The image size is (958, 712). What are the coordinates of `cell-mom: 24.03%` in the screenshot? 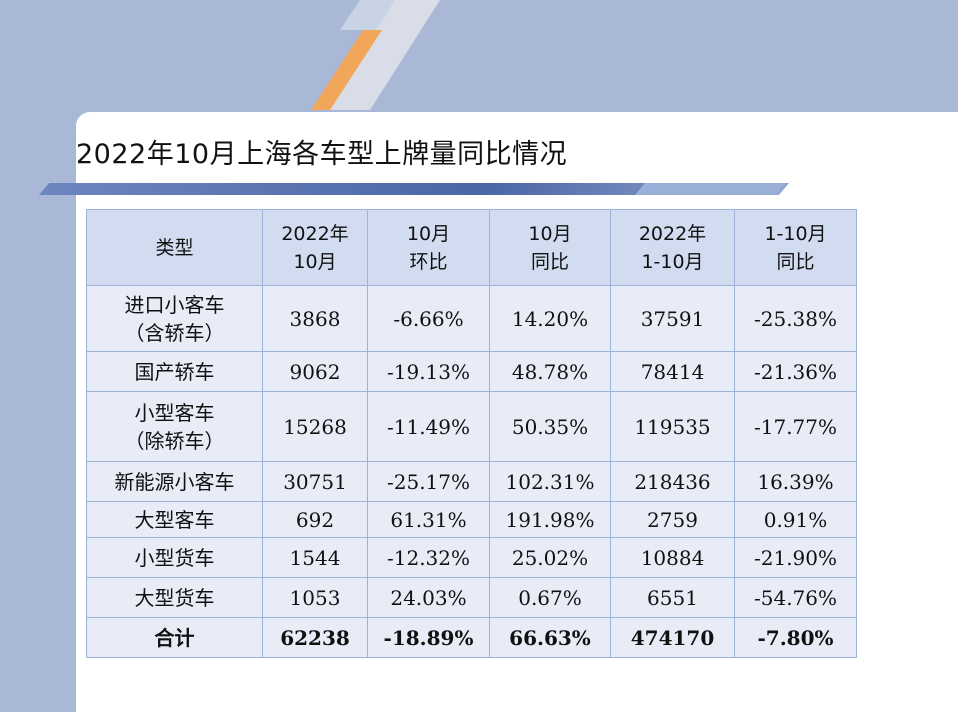 It's located at (428, 597).